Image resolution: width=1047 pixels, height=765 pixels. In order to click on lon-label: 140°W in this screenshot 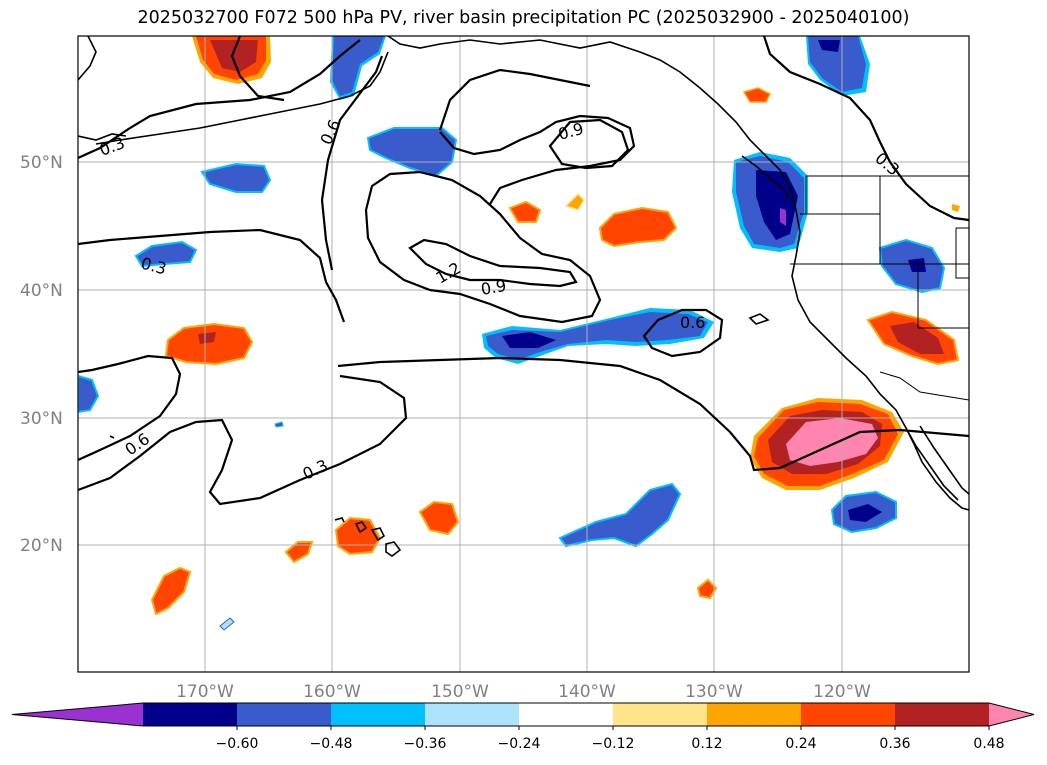, I will do `click(587, 692)`.